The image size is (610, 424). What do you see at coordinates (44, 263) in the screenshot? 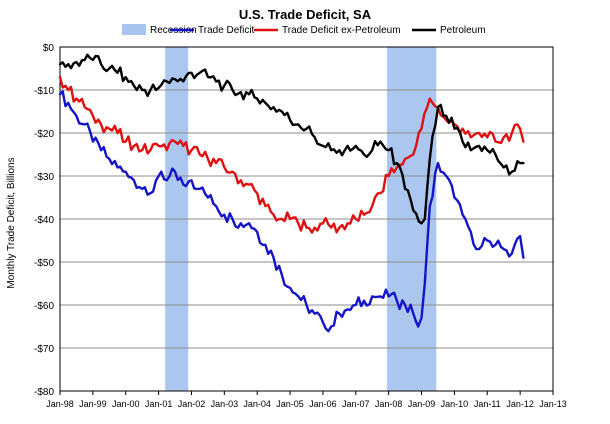
I see `y-tick-label: -$50` at bounding box center [44, 263].